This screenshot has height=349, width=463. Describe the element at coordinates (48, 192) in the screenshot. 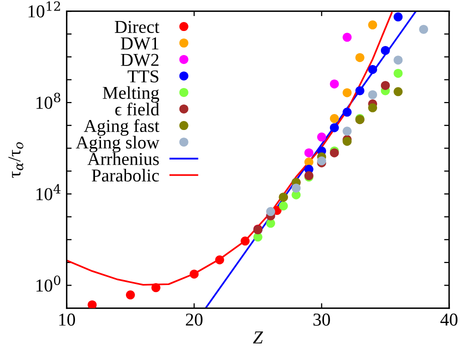

I see `y-tick-label: 10$^{4}$` at that location.